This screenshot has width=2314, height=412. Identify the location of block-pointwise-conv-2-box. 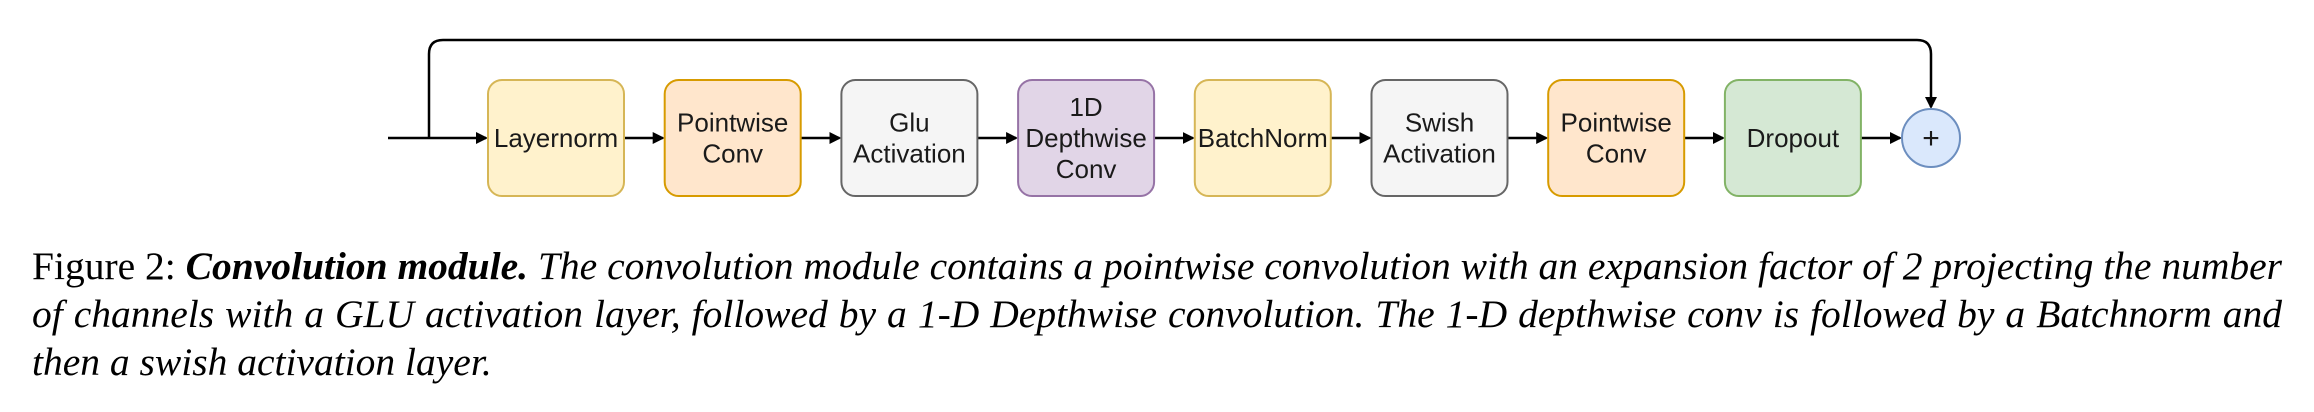
(1616, 138).